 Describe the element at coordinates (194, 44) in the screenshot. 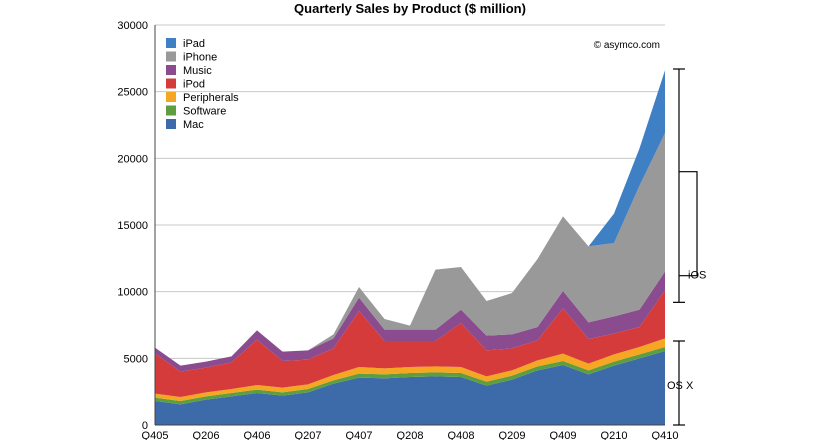

I see `legend-label-ipad: iPad` at that location.